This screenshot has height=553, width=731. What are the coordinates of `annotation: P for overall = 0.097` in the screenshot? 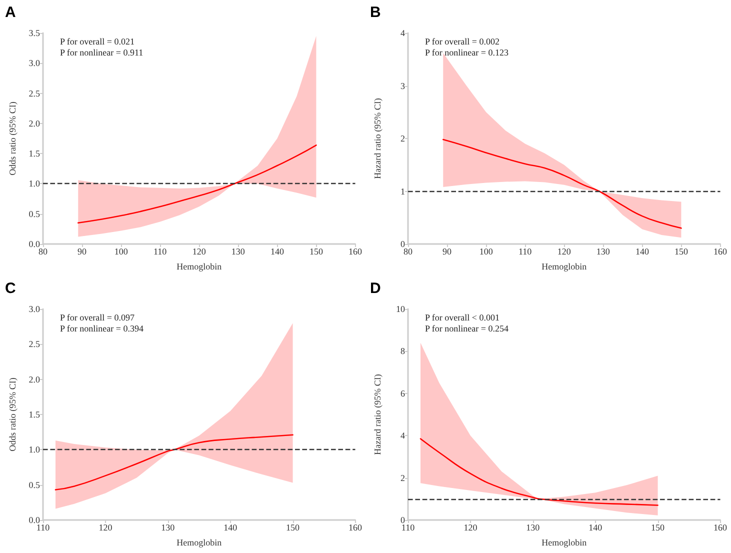 It's located at (97, 317).